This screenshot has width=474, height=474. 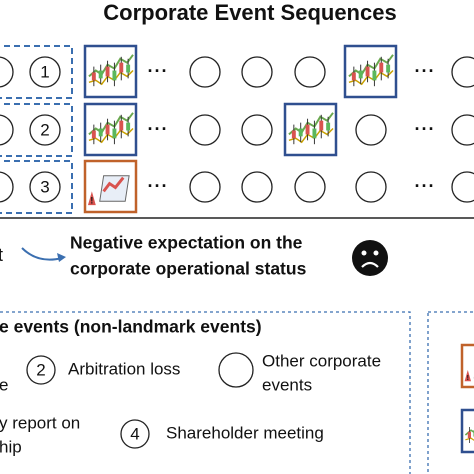 I want to click on legend-fragment: hip, so click(x=11, y=446).